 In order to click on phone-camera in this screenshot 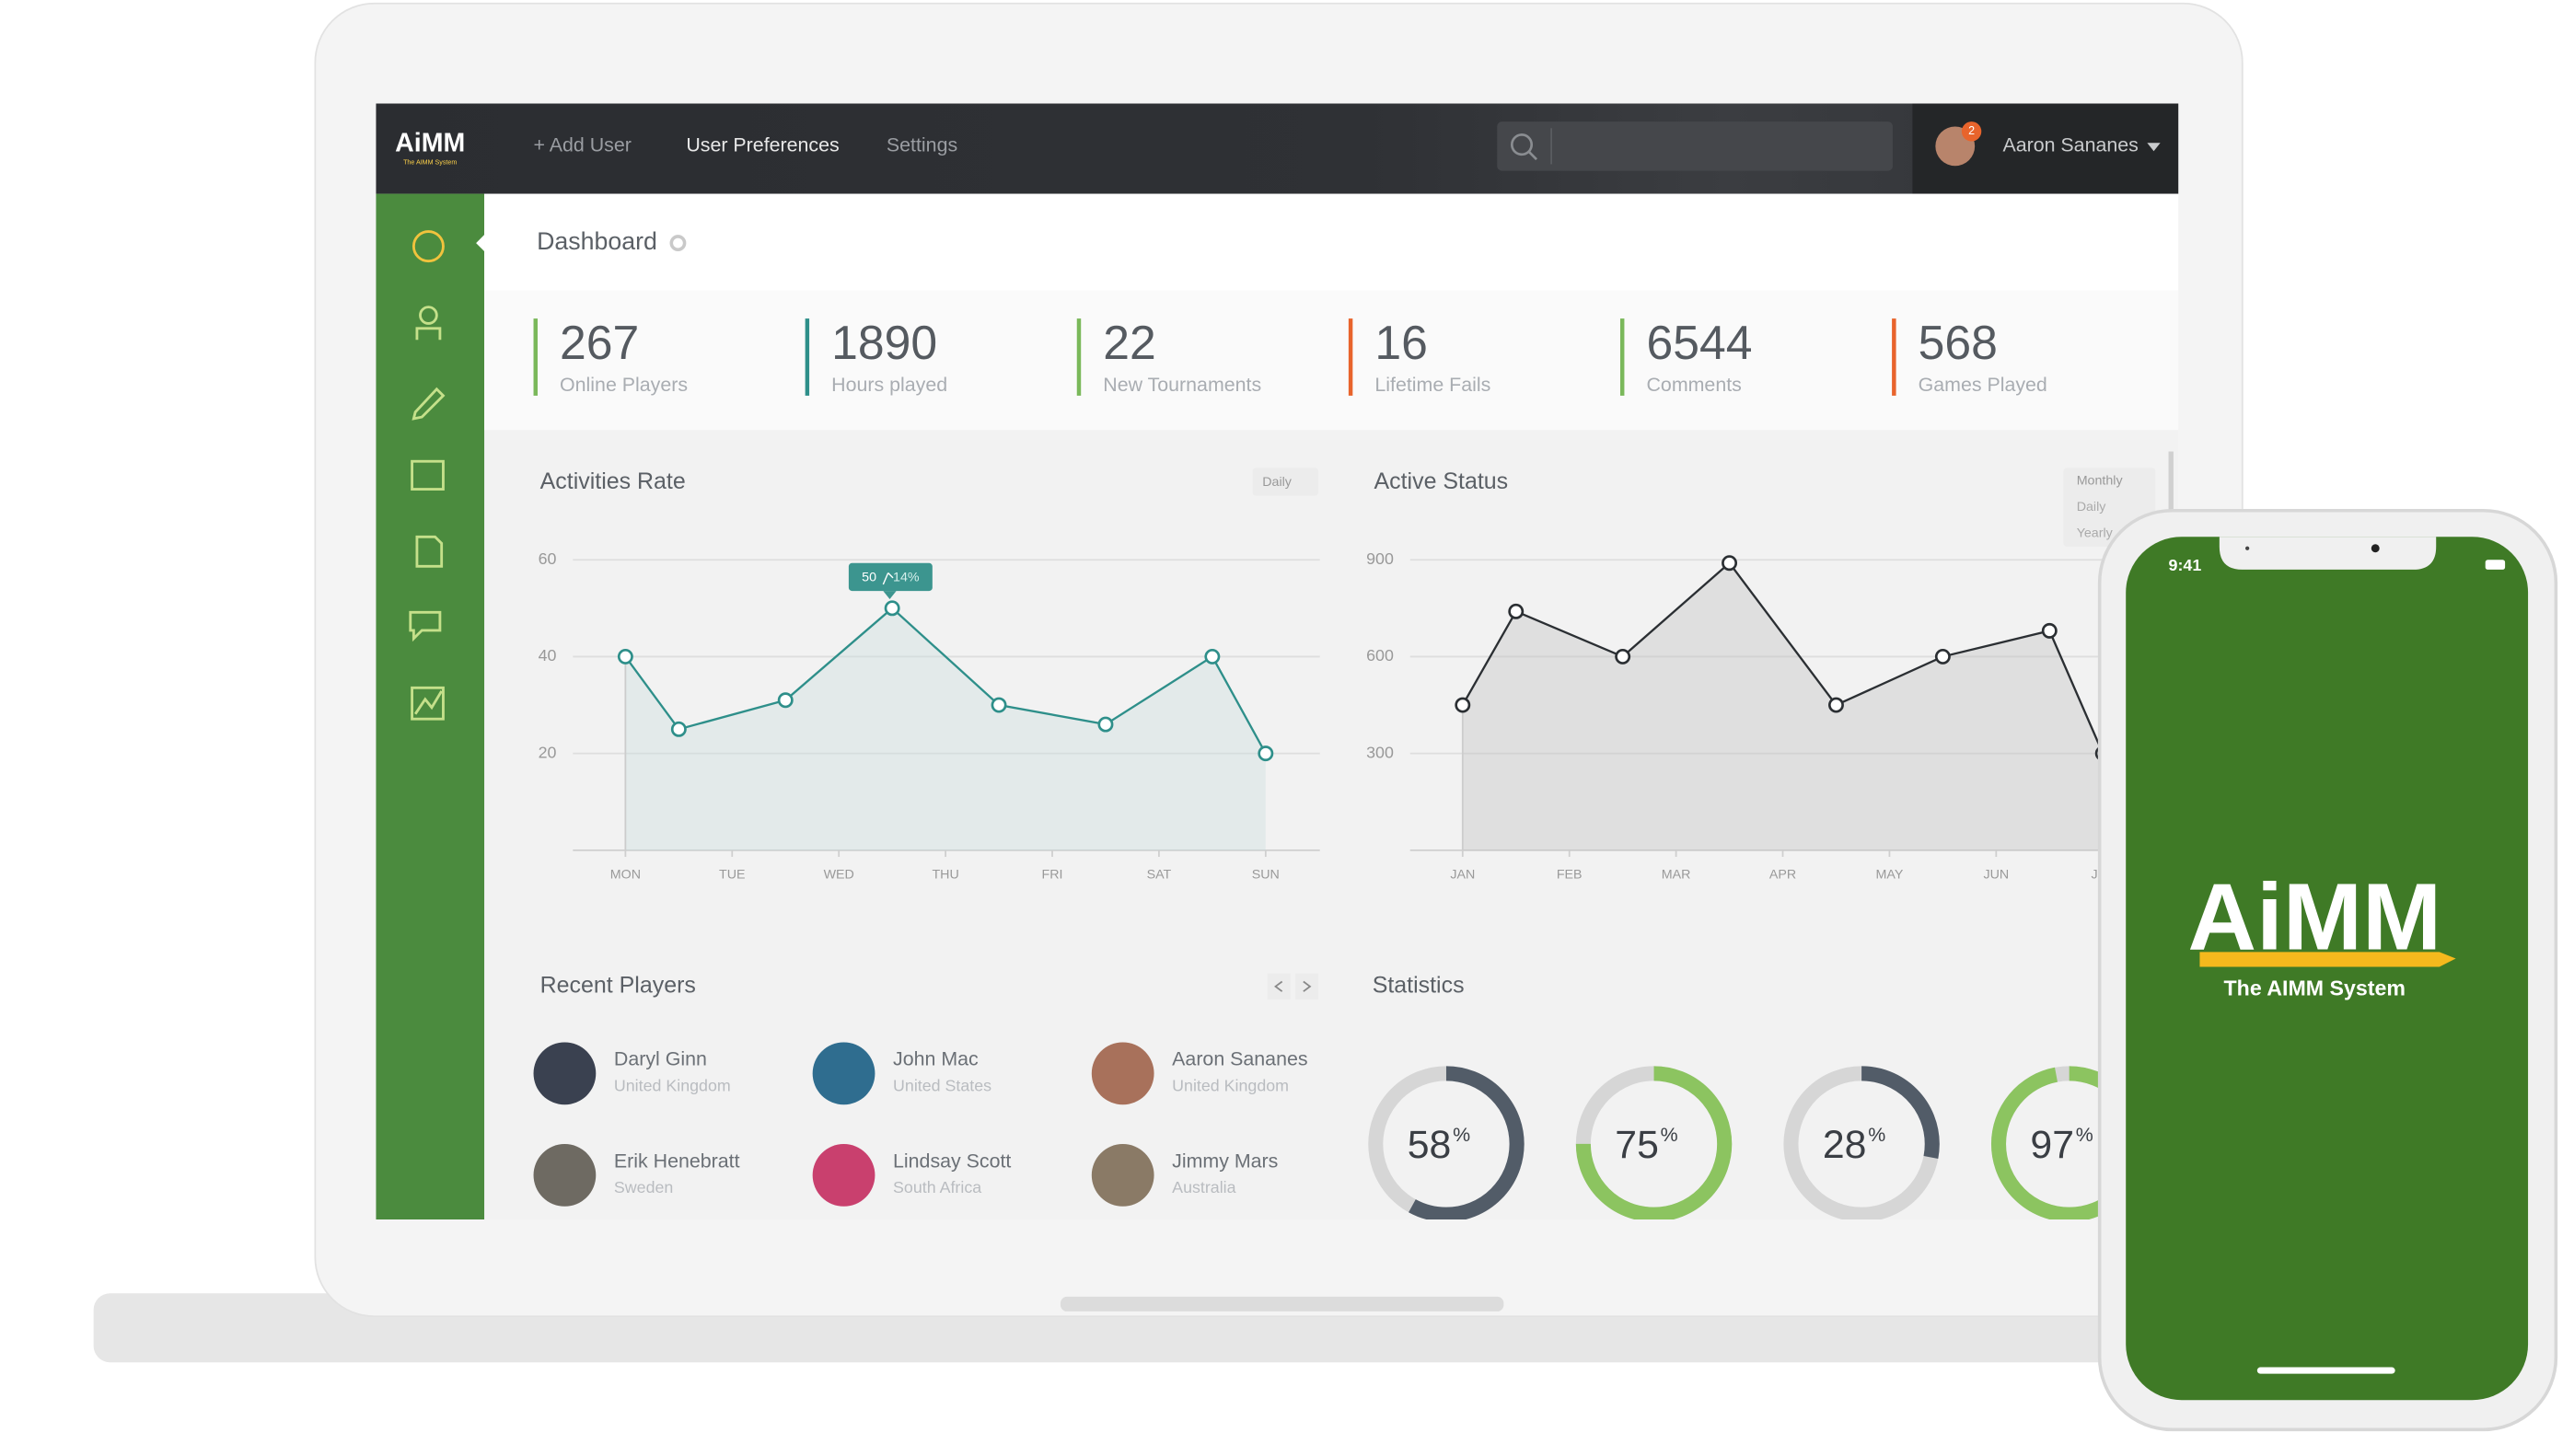, I will do `click(2375, 548)`.